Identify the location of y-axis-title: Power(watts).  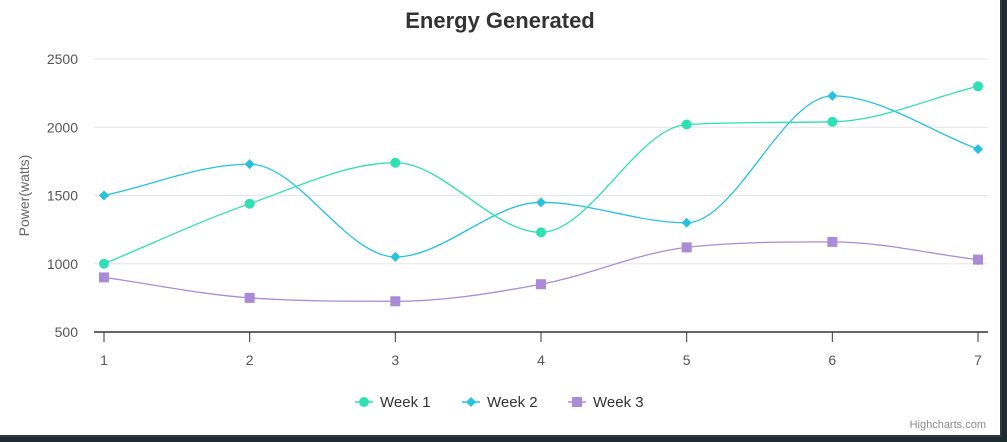
(24, 196).